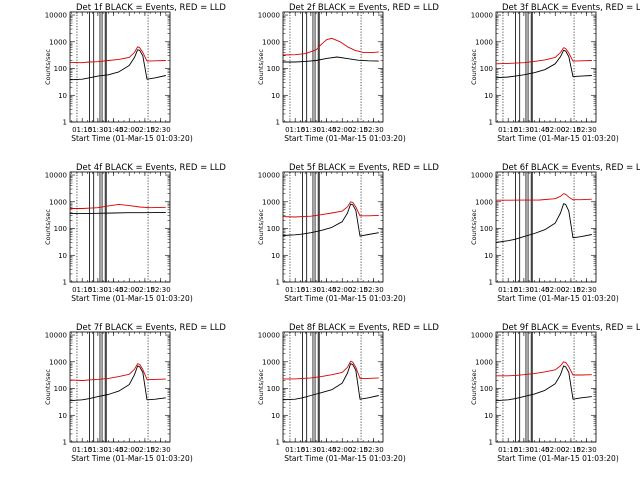 This screenshot has width=640, height=480. What do you see at coordinates (151, 328) in the screenshot?
I see `panel-title: Det 7f BLACK = Events, RED = LLD` at bounding box center [151, 328].